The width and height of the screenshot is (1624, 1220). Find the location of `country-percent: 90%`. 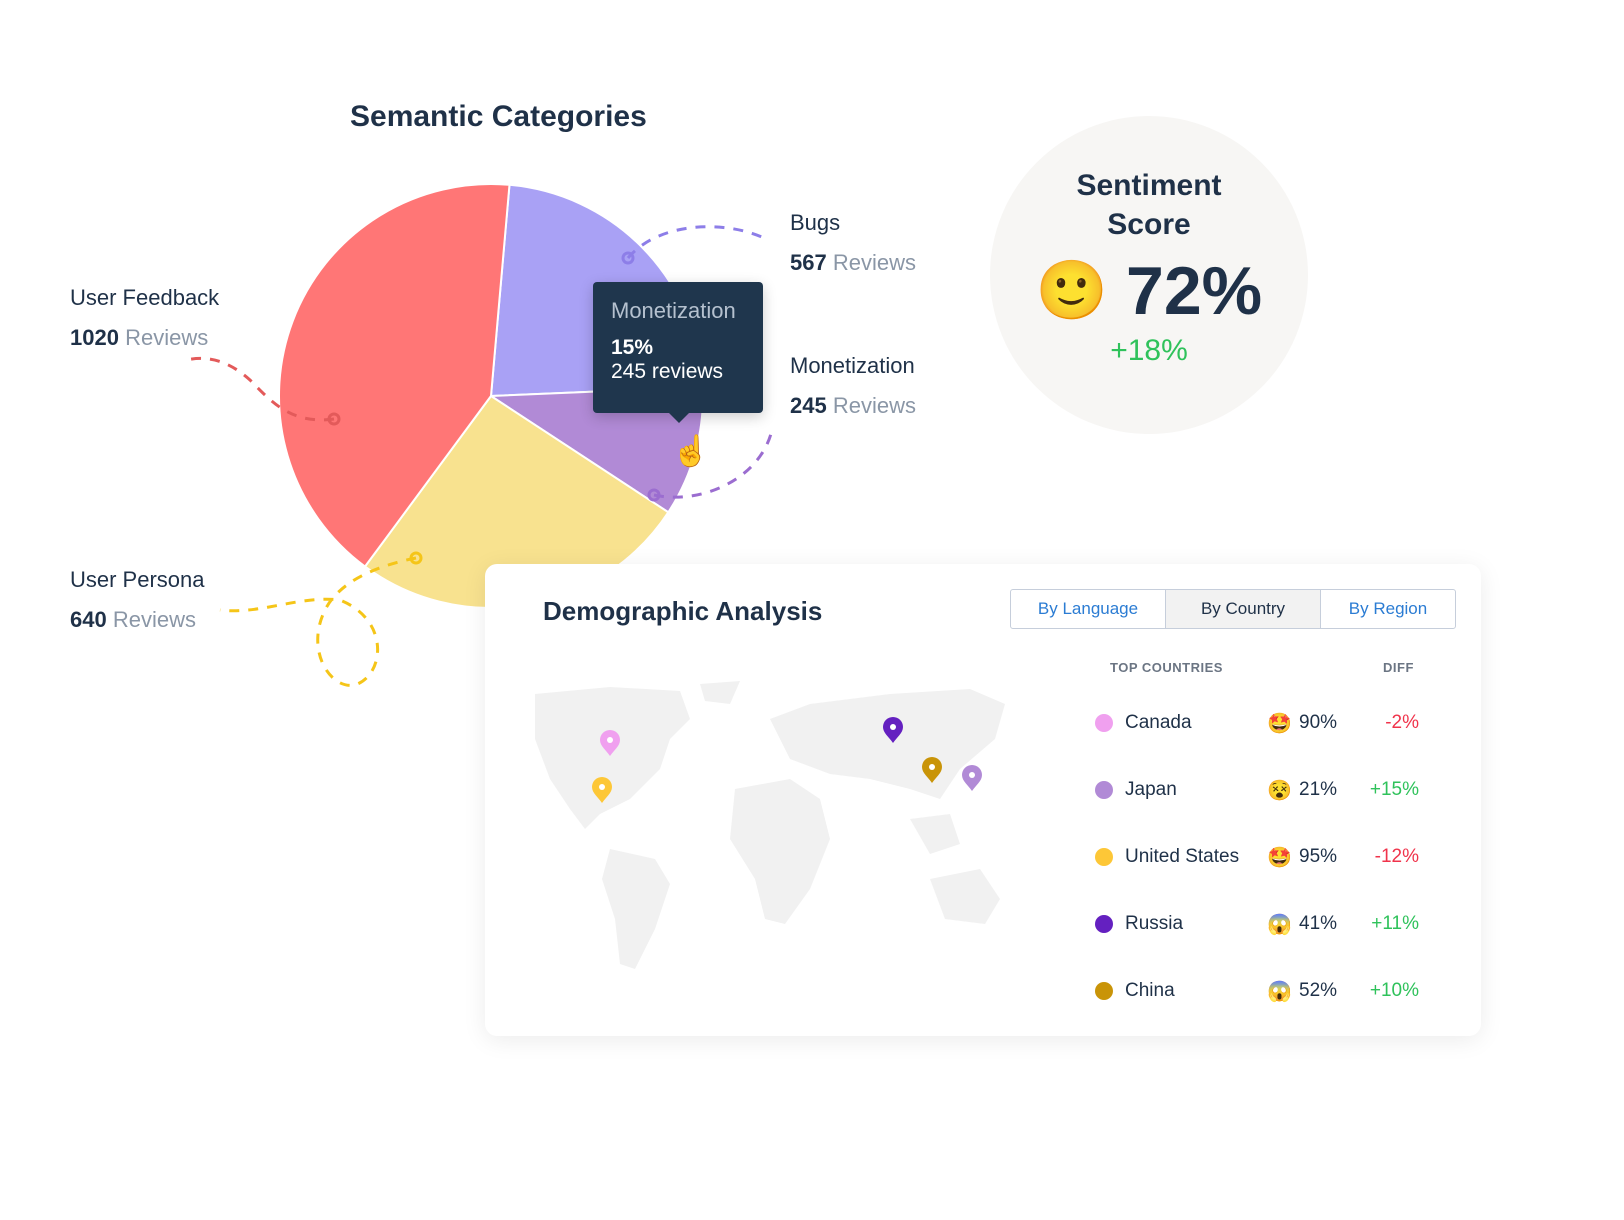

country-percent: 90% is located at coordinates (1318, 722).